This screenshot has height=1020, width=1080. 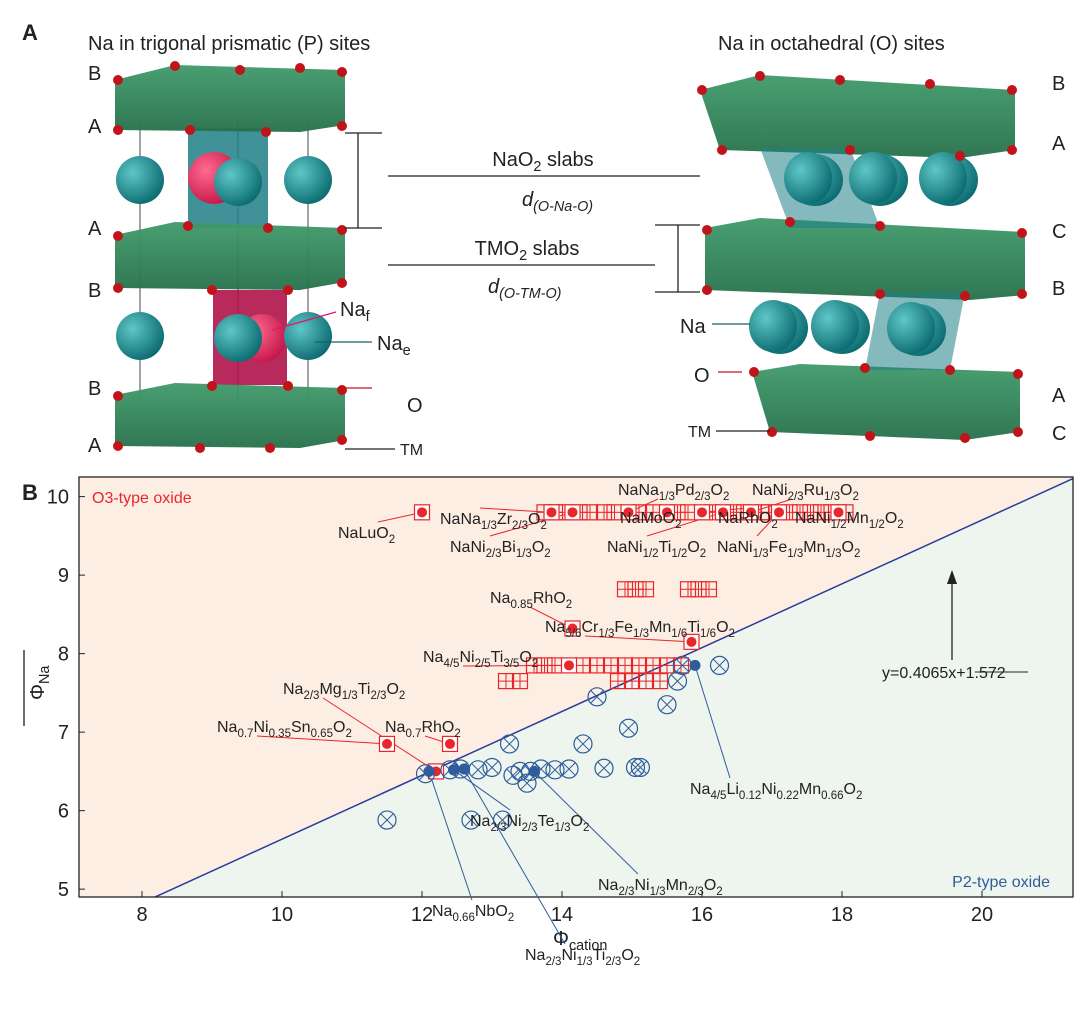 I want to click on panel-label: B, so click(x=30, y=492).